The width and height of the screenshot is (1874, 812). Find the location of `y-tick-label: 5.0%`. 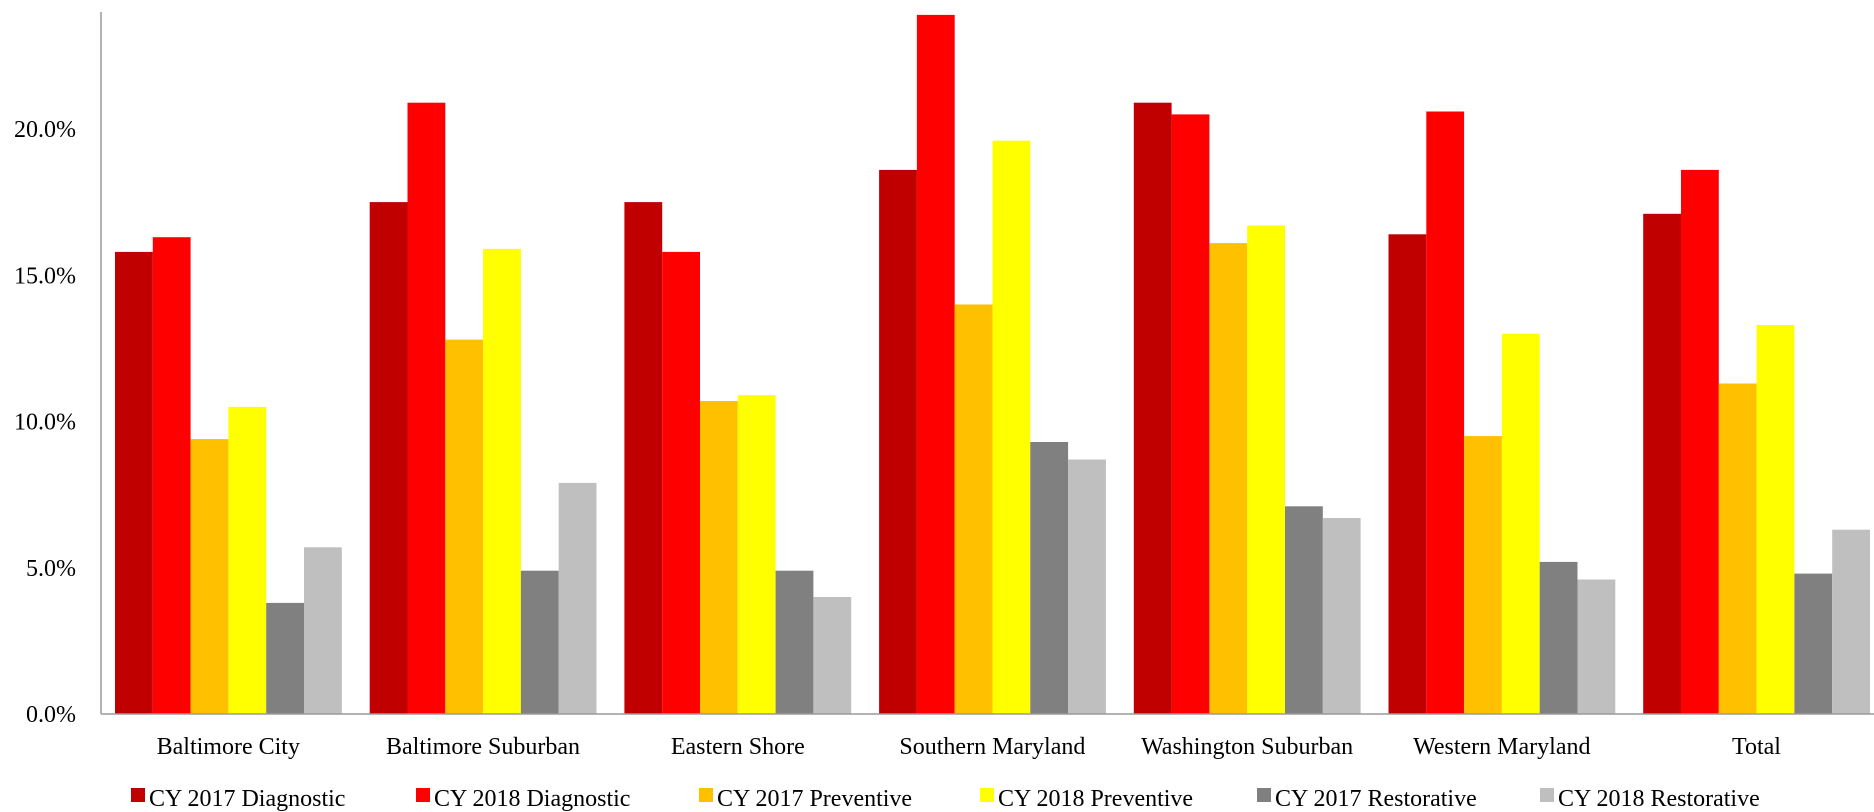

y-tick-label: 5.0% is located at coordinates (51, 569).